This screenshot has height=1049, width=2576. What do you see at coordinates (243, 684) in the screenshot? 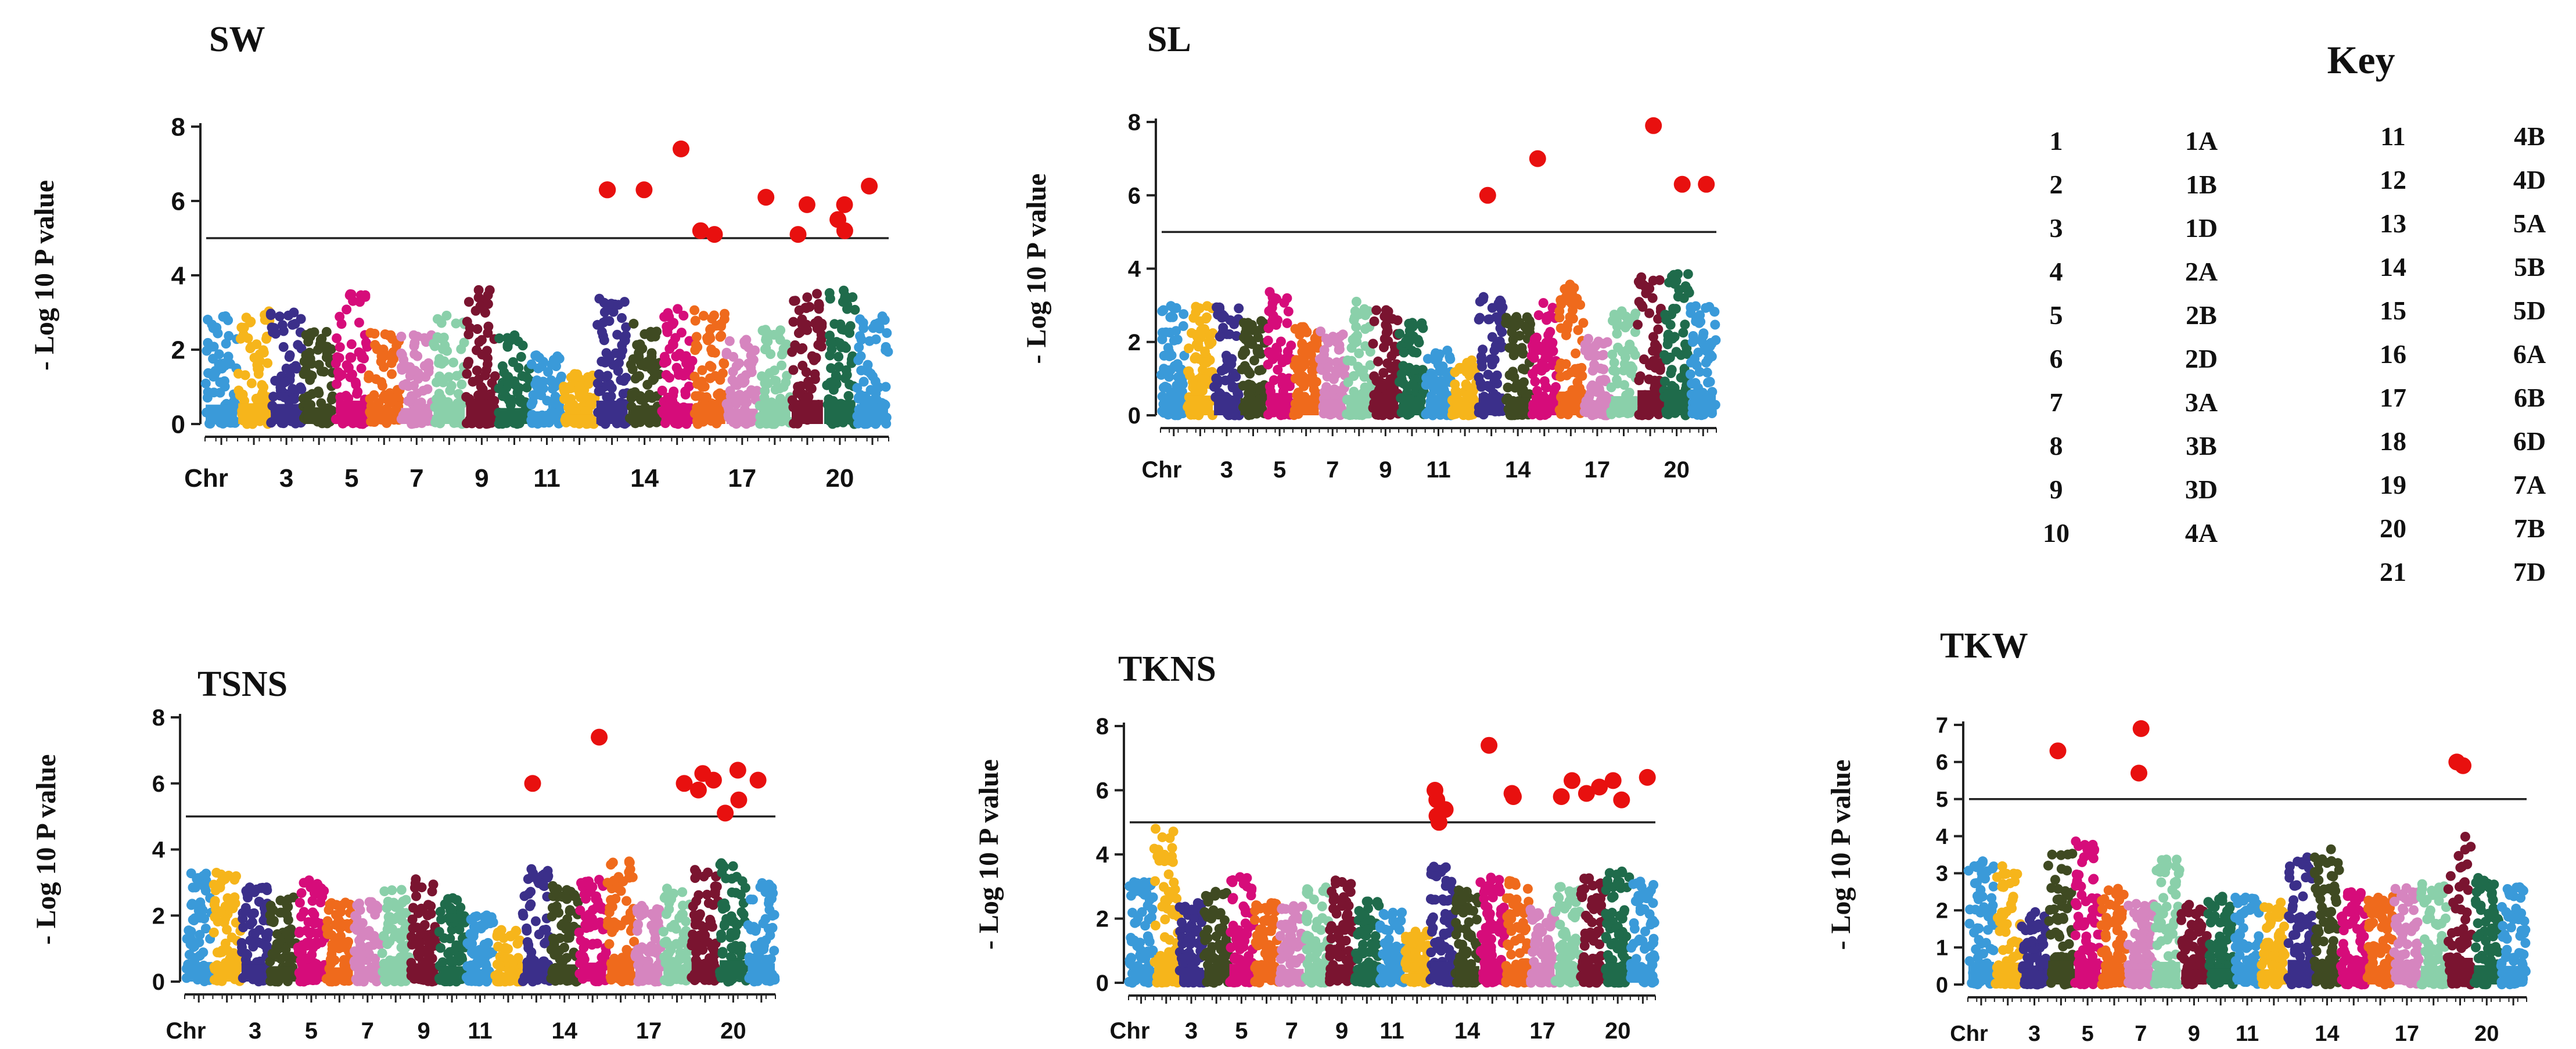
I see `panel-title: TSNS` at bounding box center [243, 684].